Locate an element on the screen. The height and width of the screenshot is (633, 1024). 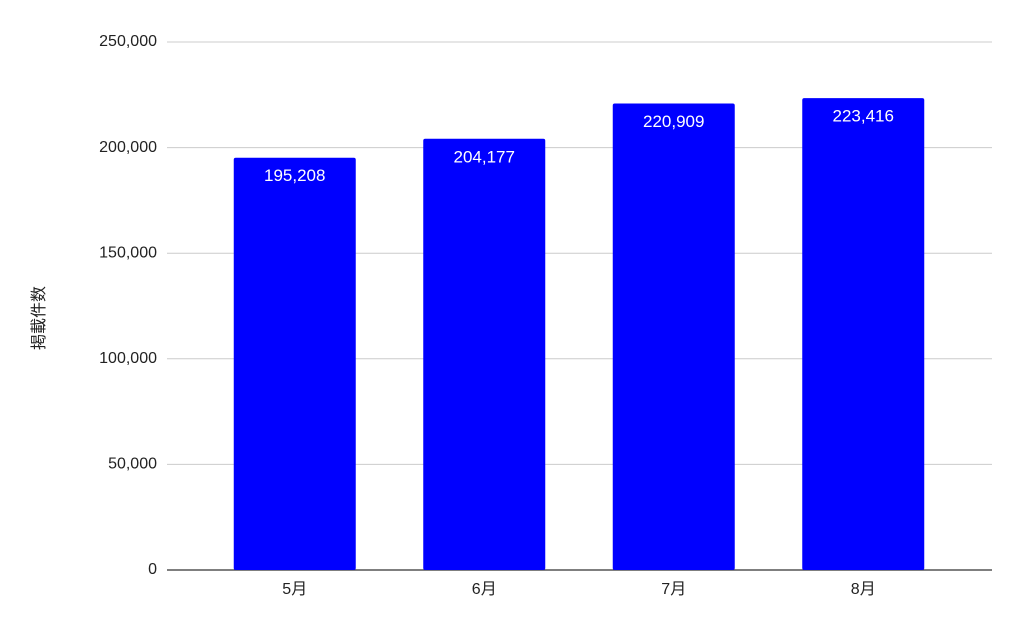
x-tick-label: 5月 is located at coordinates (294, 589).